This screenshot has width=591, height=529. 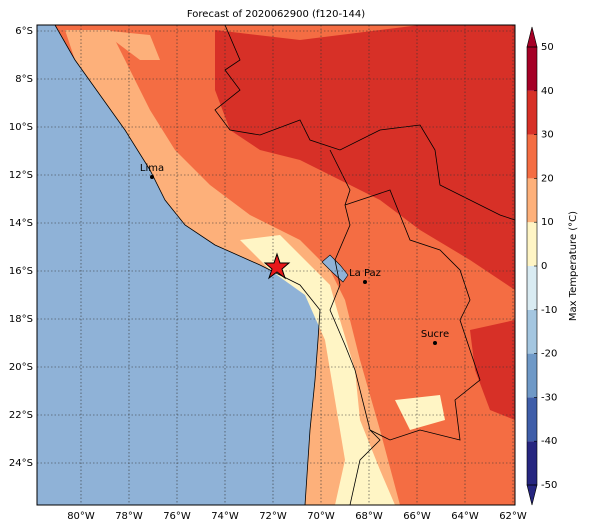 What do you see at coordinates (225, 516) in the screenshot?
I see `lon-label: 74°W` at bounding box center [225, 516].